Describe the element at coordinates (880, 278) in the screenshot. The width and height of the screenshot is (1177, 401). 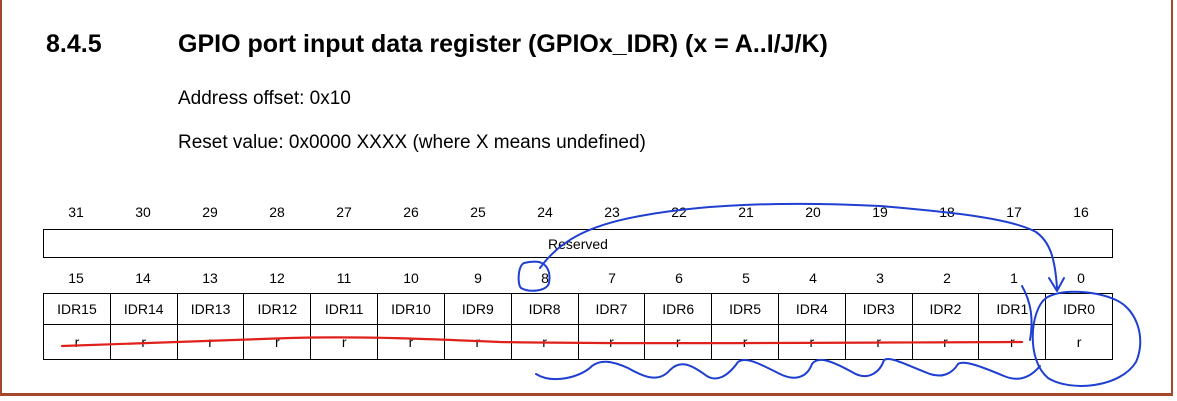
I see `bit-number: 3` at that location.